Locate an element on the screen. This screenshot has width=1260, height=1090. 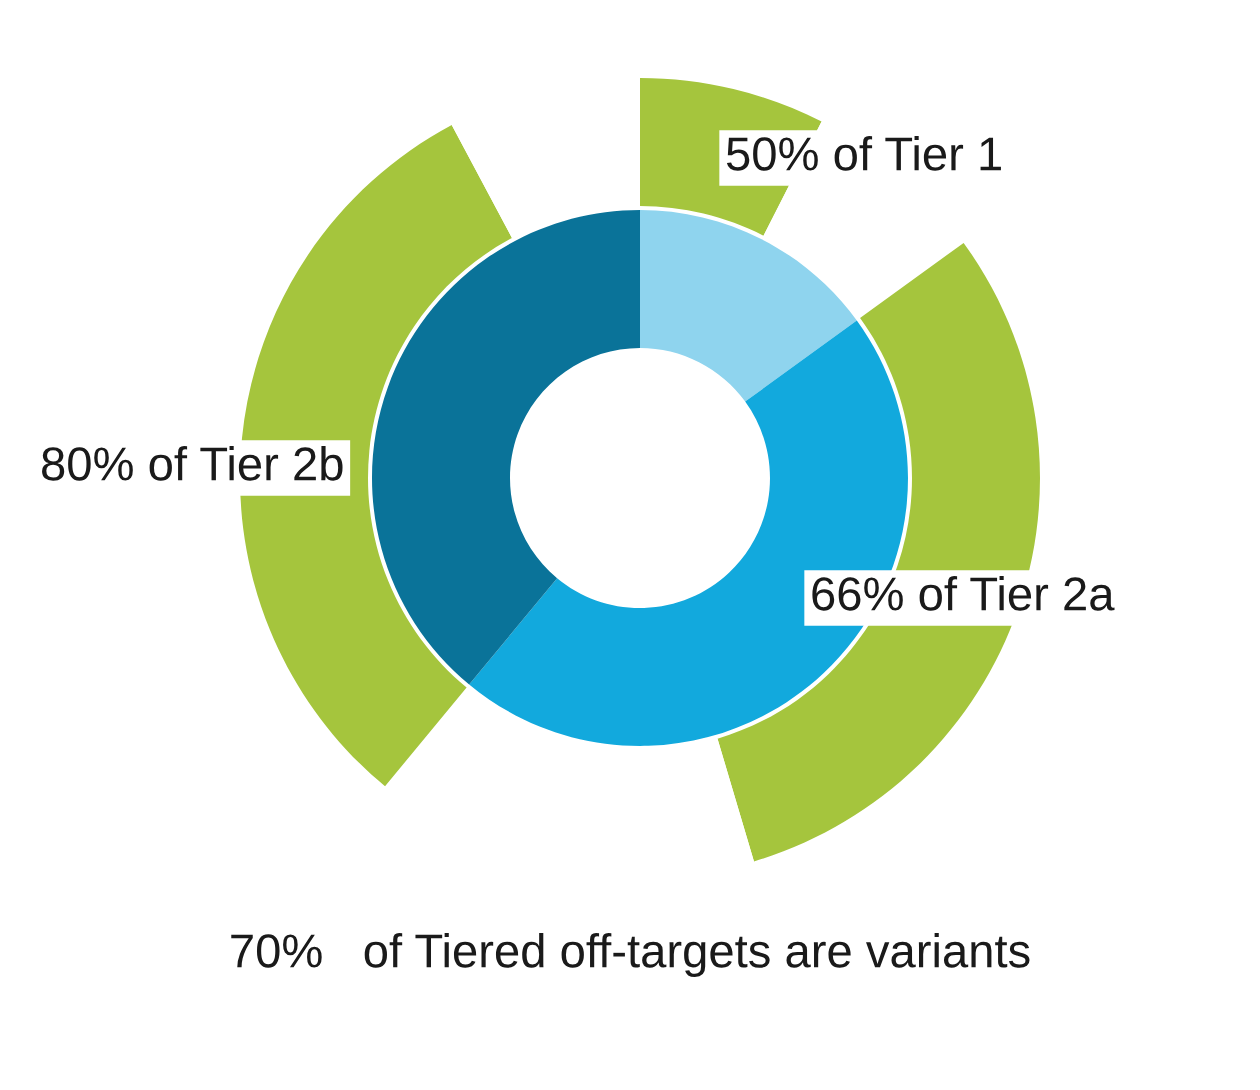
text: 70% of Tiered off-targets are variants is located at coordinates (630, 955).